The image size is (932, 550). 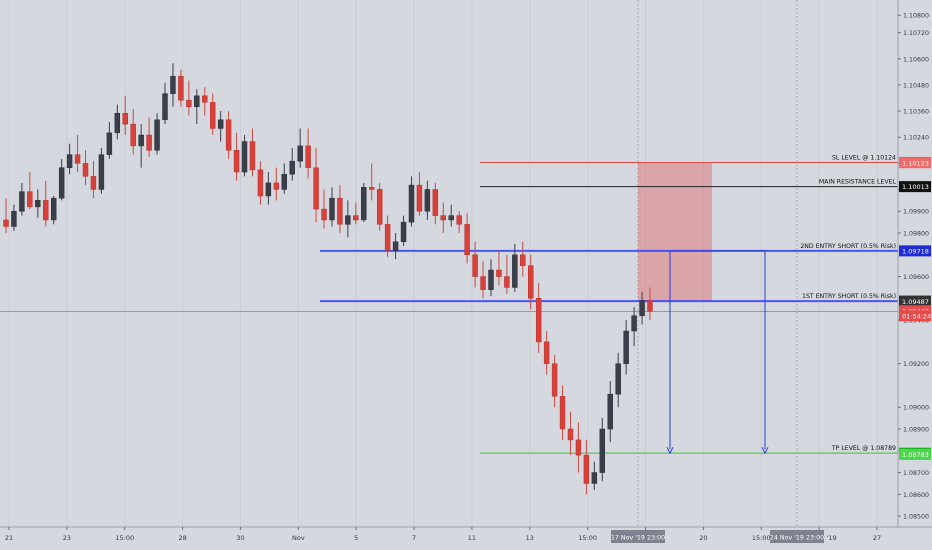 What do you see at coordinates (717, 352) in the screenshot?
I see `target-arrows` at bounding box center [717, 352].